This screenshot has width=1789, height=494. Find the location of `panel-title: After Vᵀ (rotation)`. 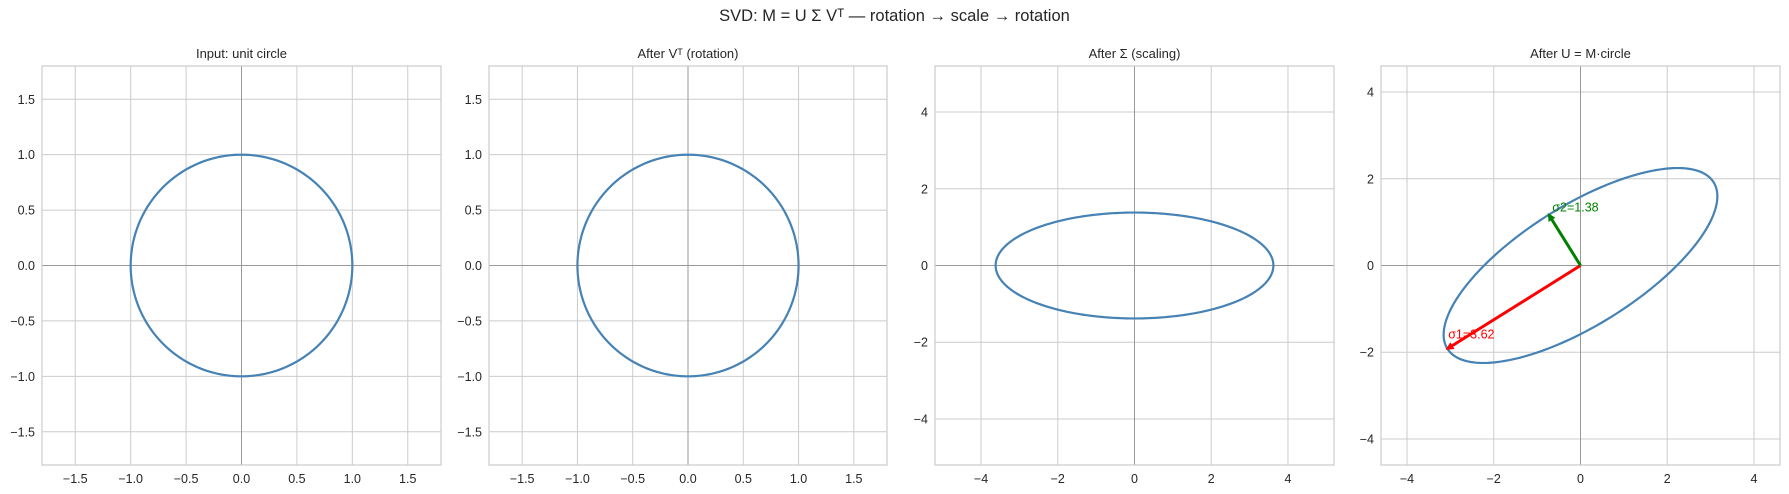

panel-title: After Vᵀ (rotation) is located at coordinates (688, 53).